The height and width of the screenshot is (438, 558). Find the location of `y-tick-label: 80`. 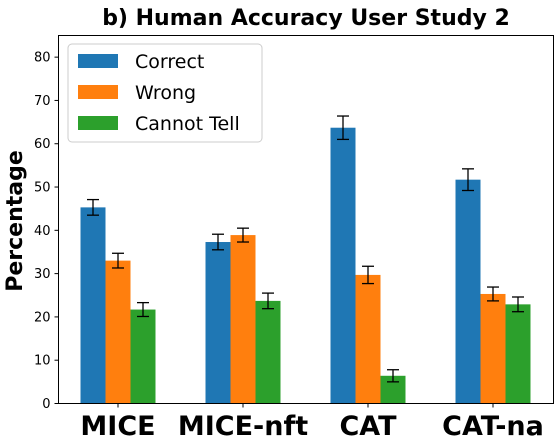

y-tick-label: 80 is located at coordinates (42, 58).